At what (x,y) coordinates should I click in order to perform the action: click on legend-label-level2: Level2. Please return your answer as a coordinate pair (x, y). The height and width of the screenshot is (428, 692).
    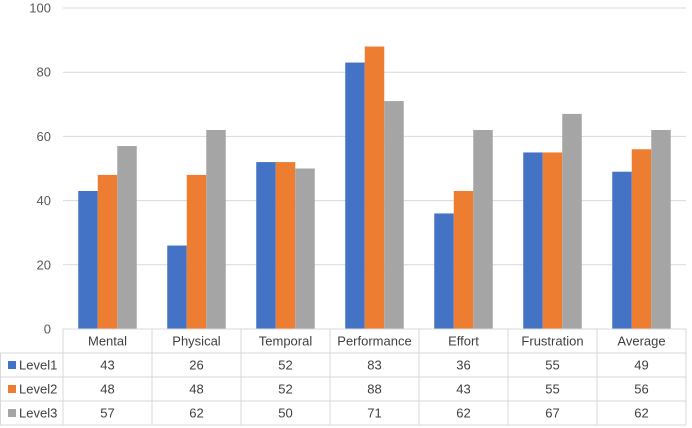
    Looking at the image, I should click on (38, 389).